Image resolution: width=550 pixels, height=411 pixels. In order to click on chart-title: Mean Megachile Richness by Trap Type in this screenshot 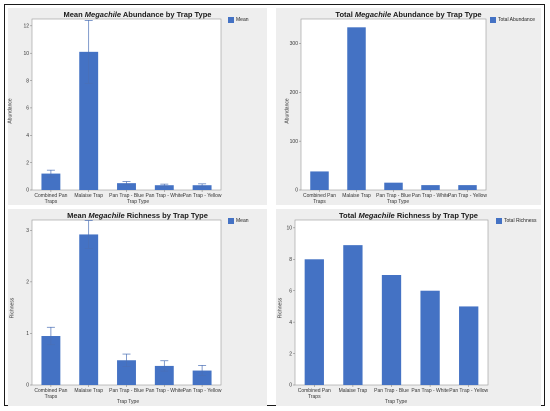, I will do `click(137, 215)`.